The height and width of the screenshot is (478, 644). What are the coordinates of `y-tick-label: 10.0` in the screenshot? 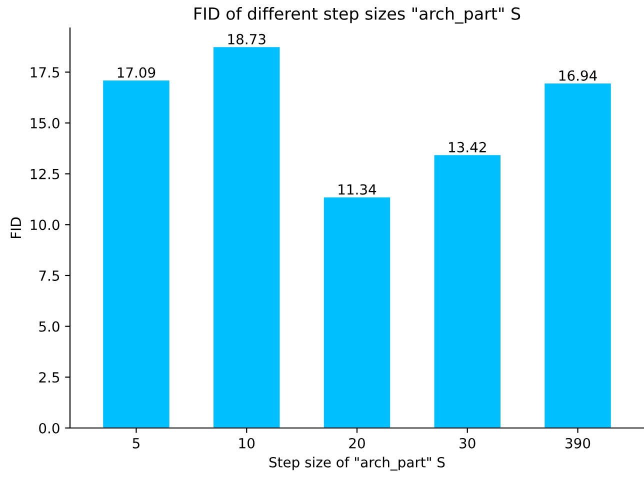 It's located at (45, 225).